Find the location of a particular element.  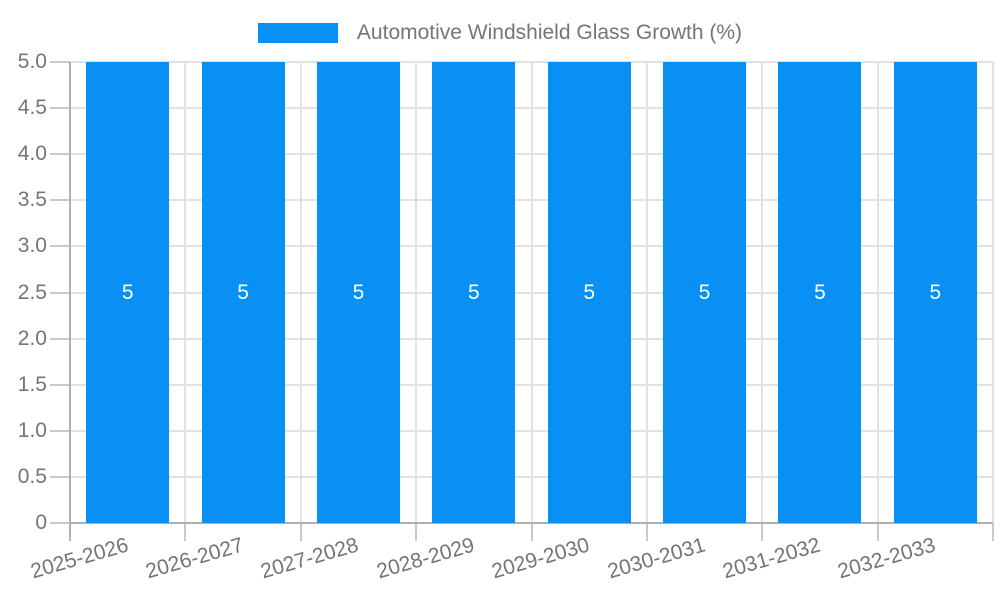

y-tick-label: 1.5 is located at coordinates (32, 384).